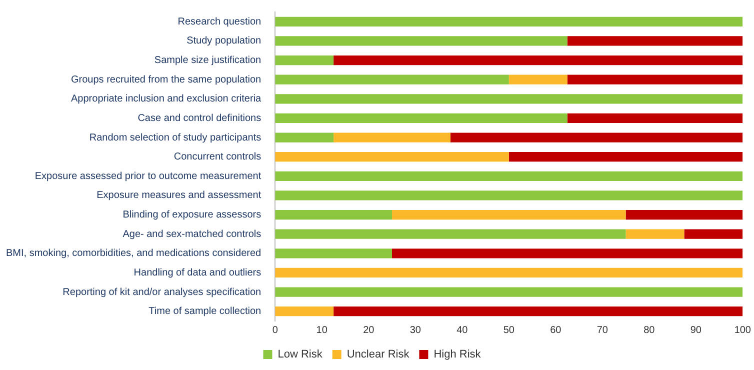 This screenshot has height=370, width=754. Describe the element at coordinates (458, 354) in the screenshot. I see `legend-label: High Risk` at that location.